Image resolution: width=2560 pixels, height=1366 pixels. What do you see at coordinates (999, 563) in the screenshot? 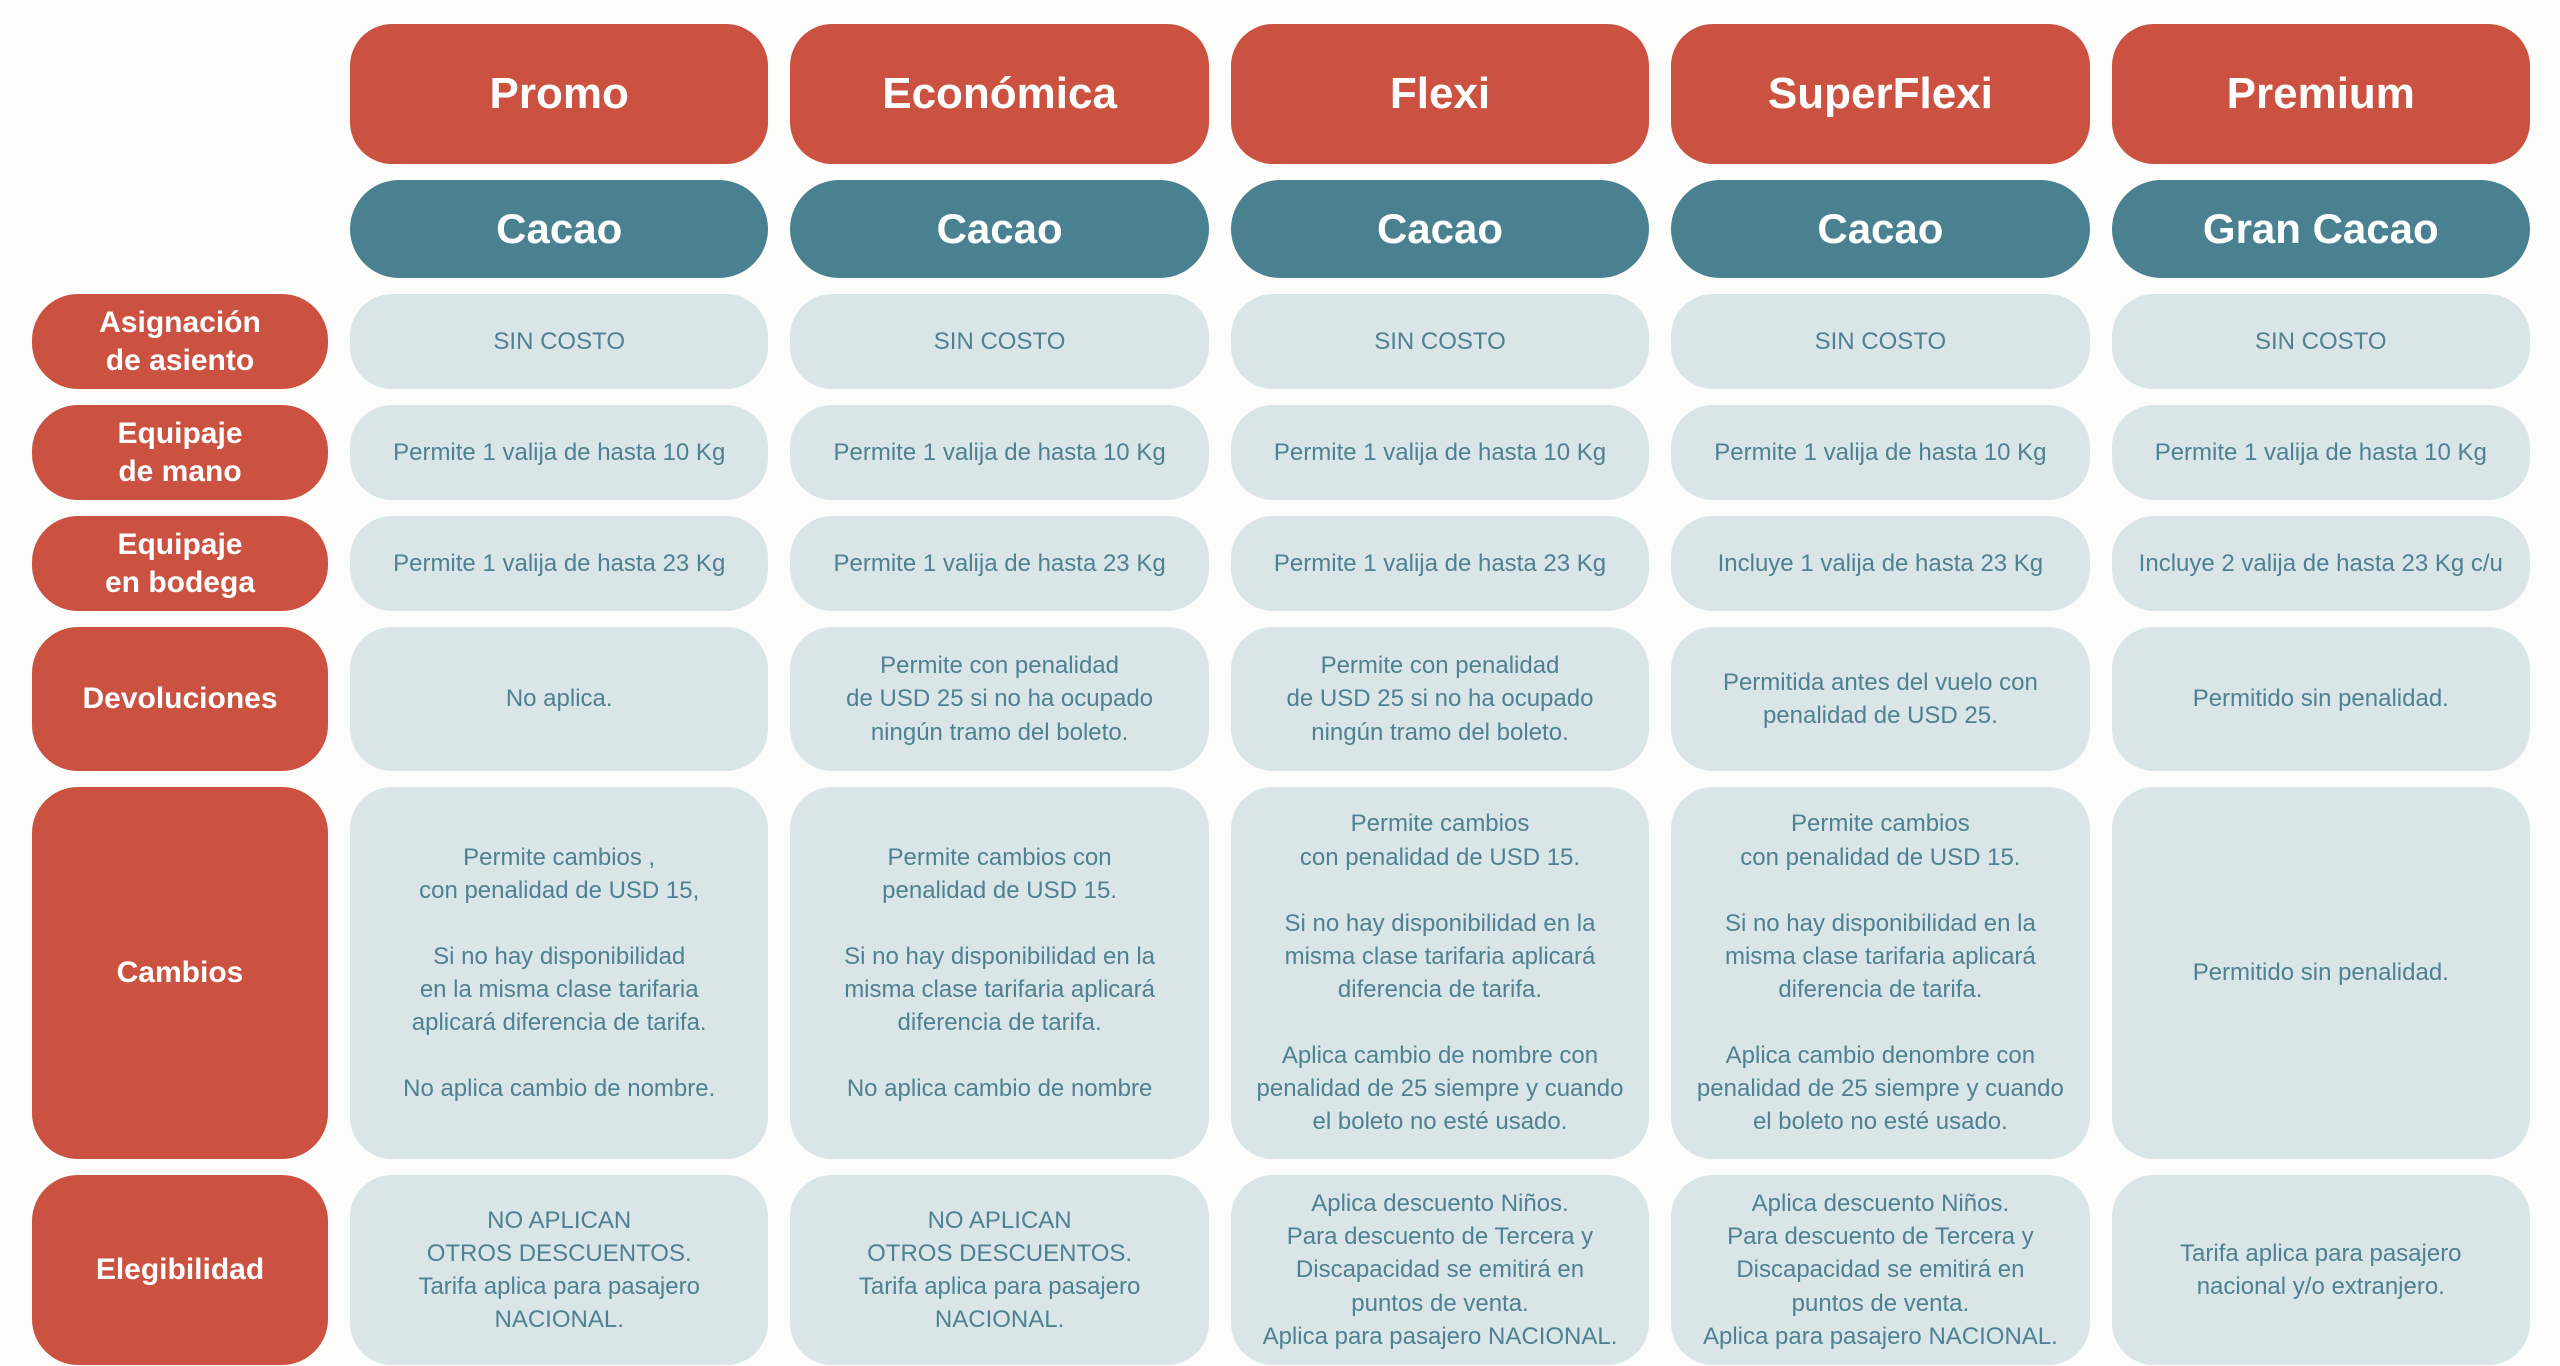
I see `cell-equipaje-bodega-economica: Permite 1 valija de hasta 23 Kg` at bounding box center [999, 563].